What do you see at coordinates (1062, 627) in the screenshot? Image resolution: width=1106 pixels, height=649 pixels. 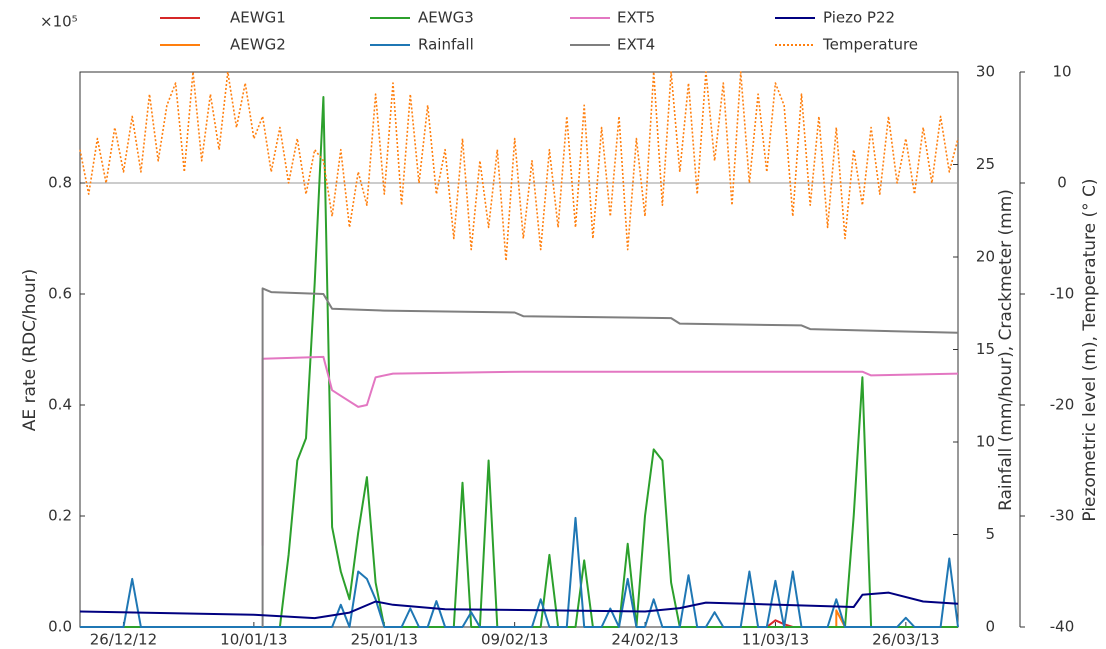 I see `y3-tick-label: -40` at bounding box center [1062, 627].